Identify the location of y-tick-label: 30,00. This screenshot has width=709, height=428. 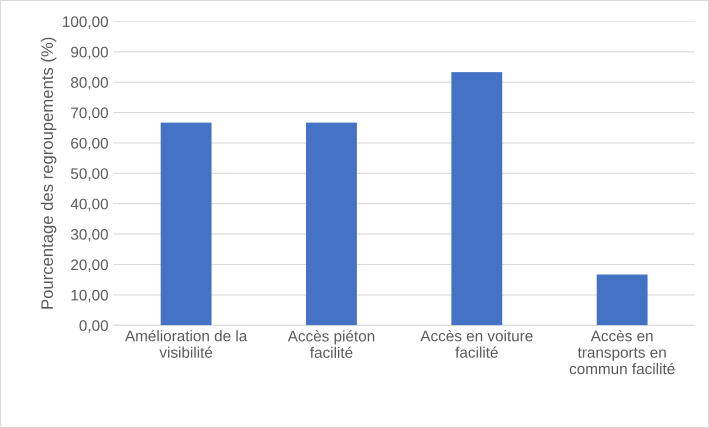
(89, 235).